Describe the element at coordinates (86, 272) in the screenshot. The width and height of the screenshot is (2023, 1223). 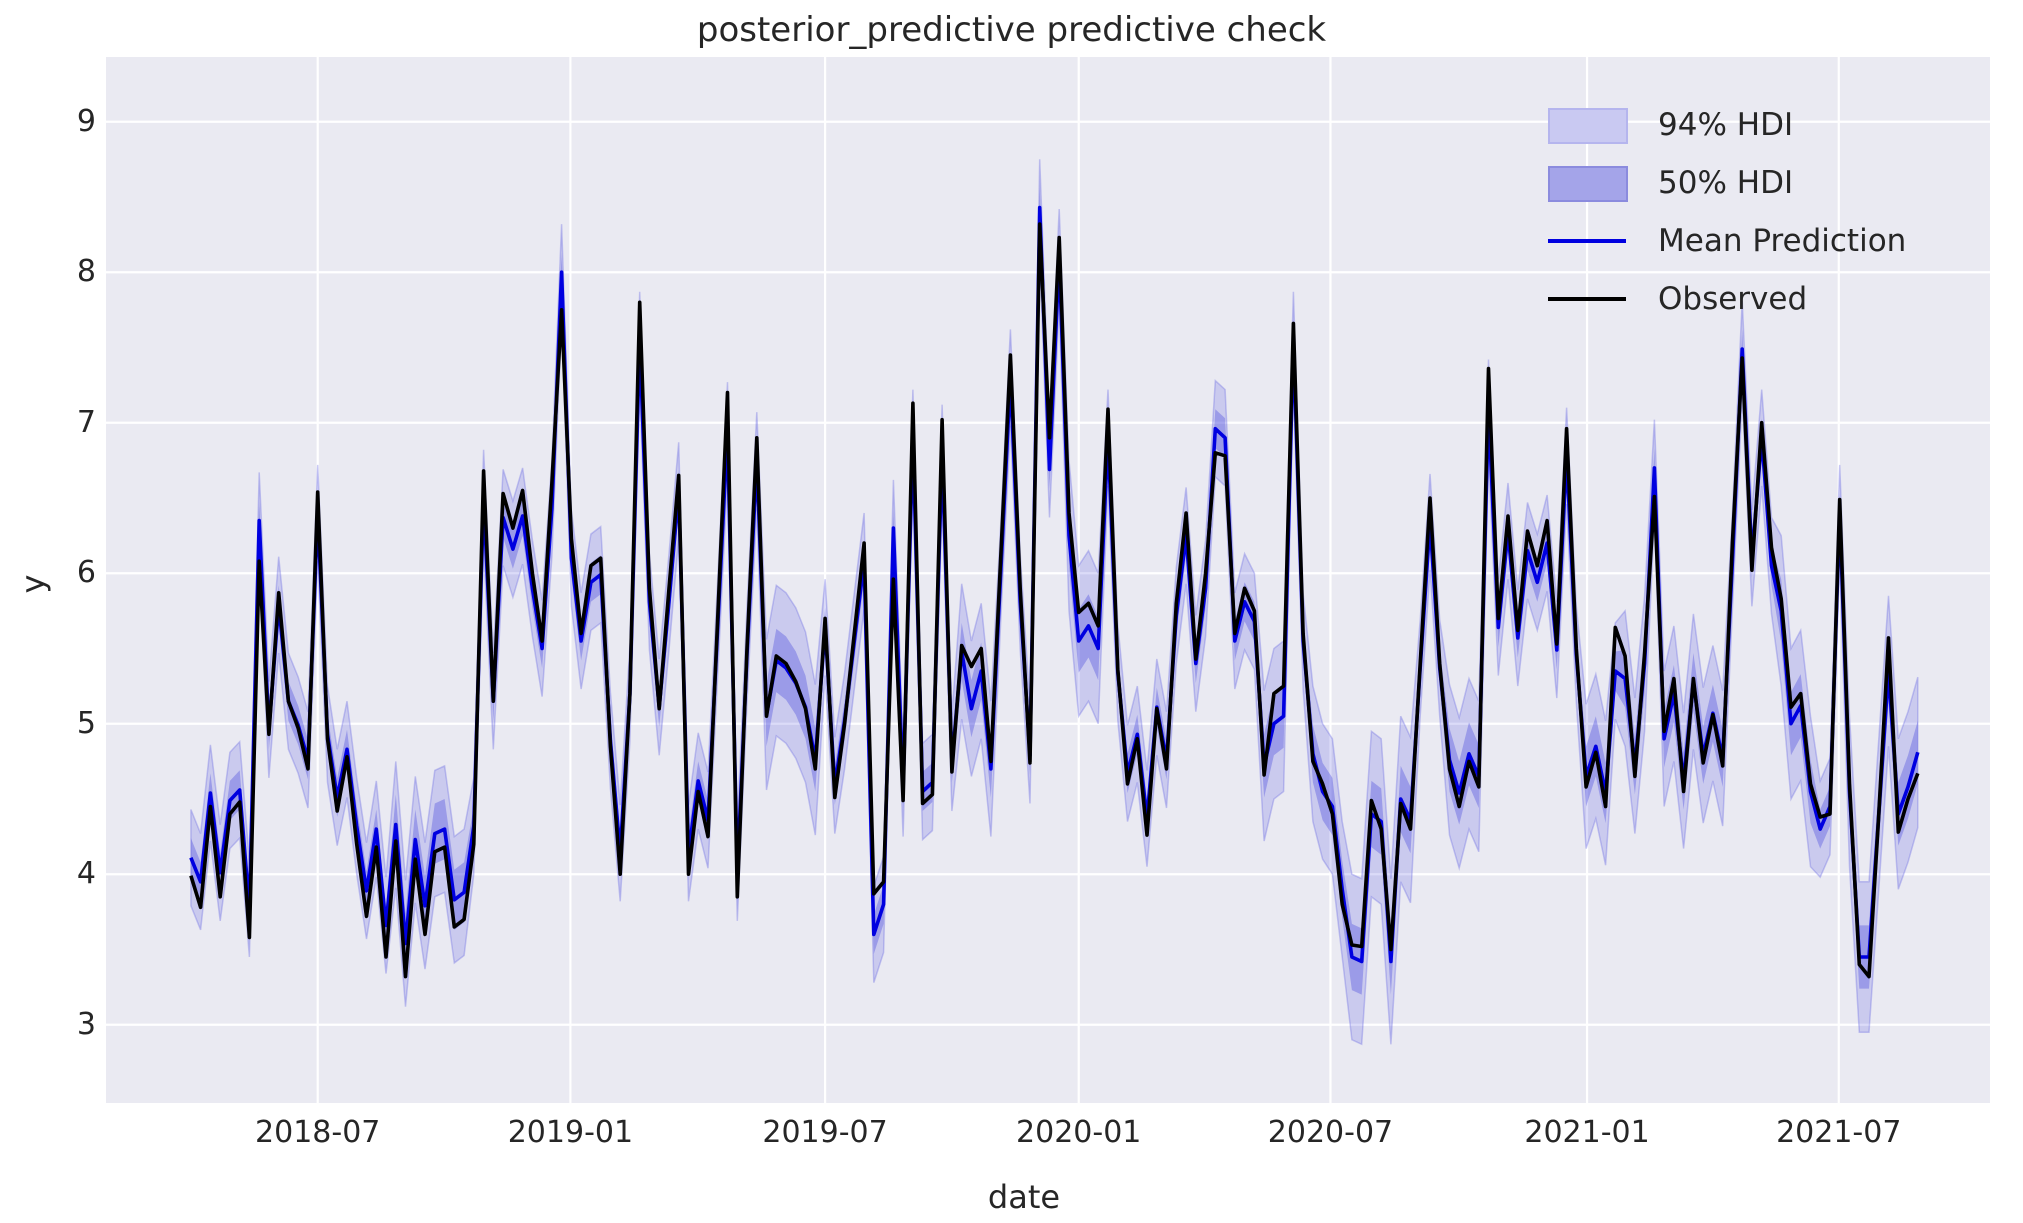
I see `y-tick-label: 8` at that location.